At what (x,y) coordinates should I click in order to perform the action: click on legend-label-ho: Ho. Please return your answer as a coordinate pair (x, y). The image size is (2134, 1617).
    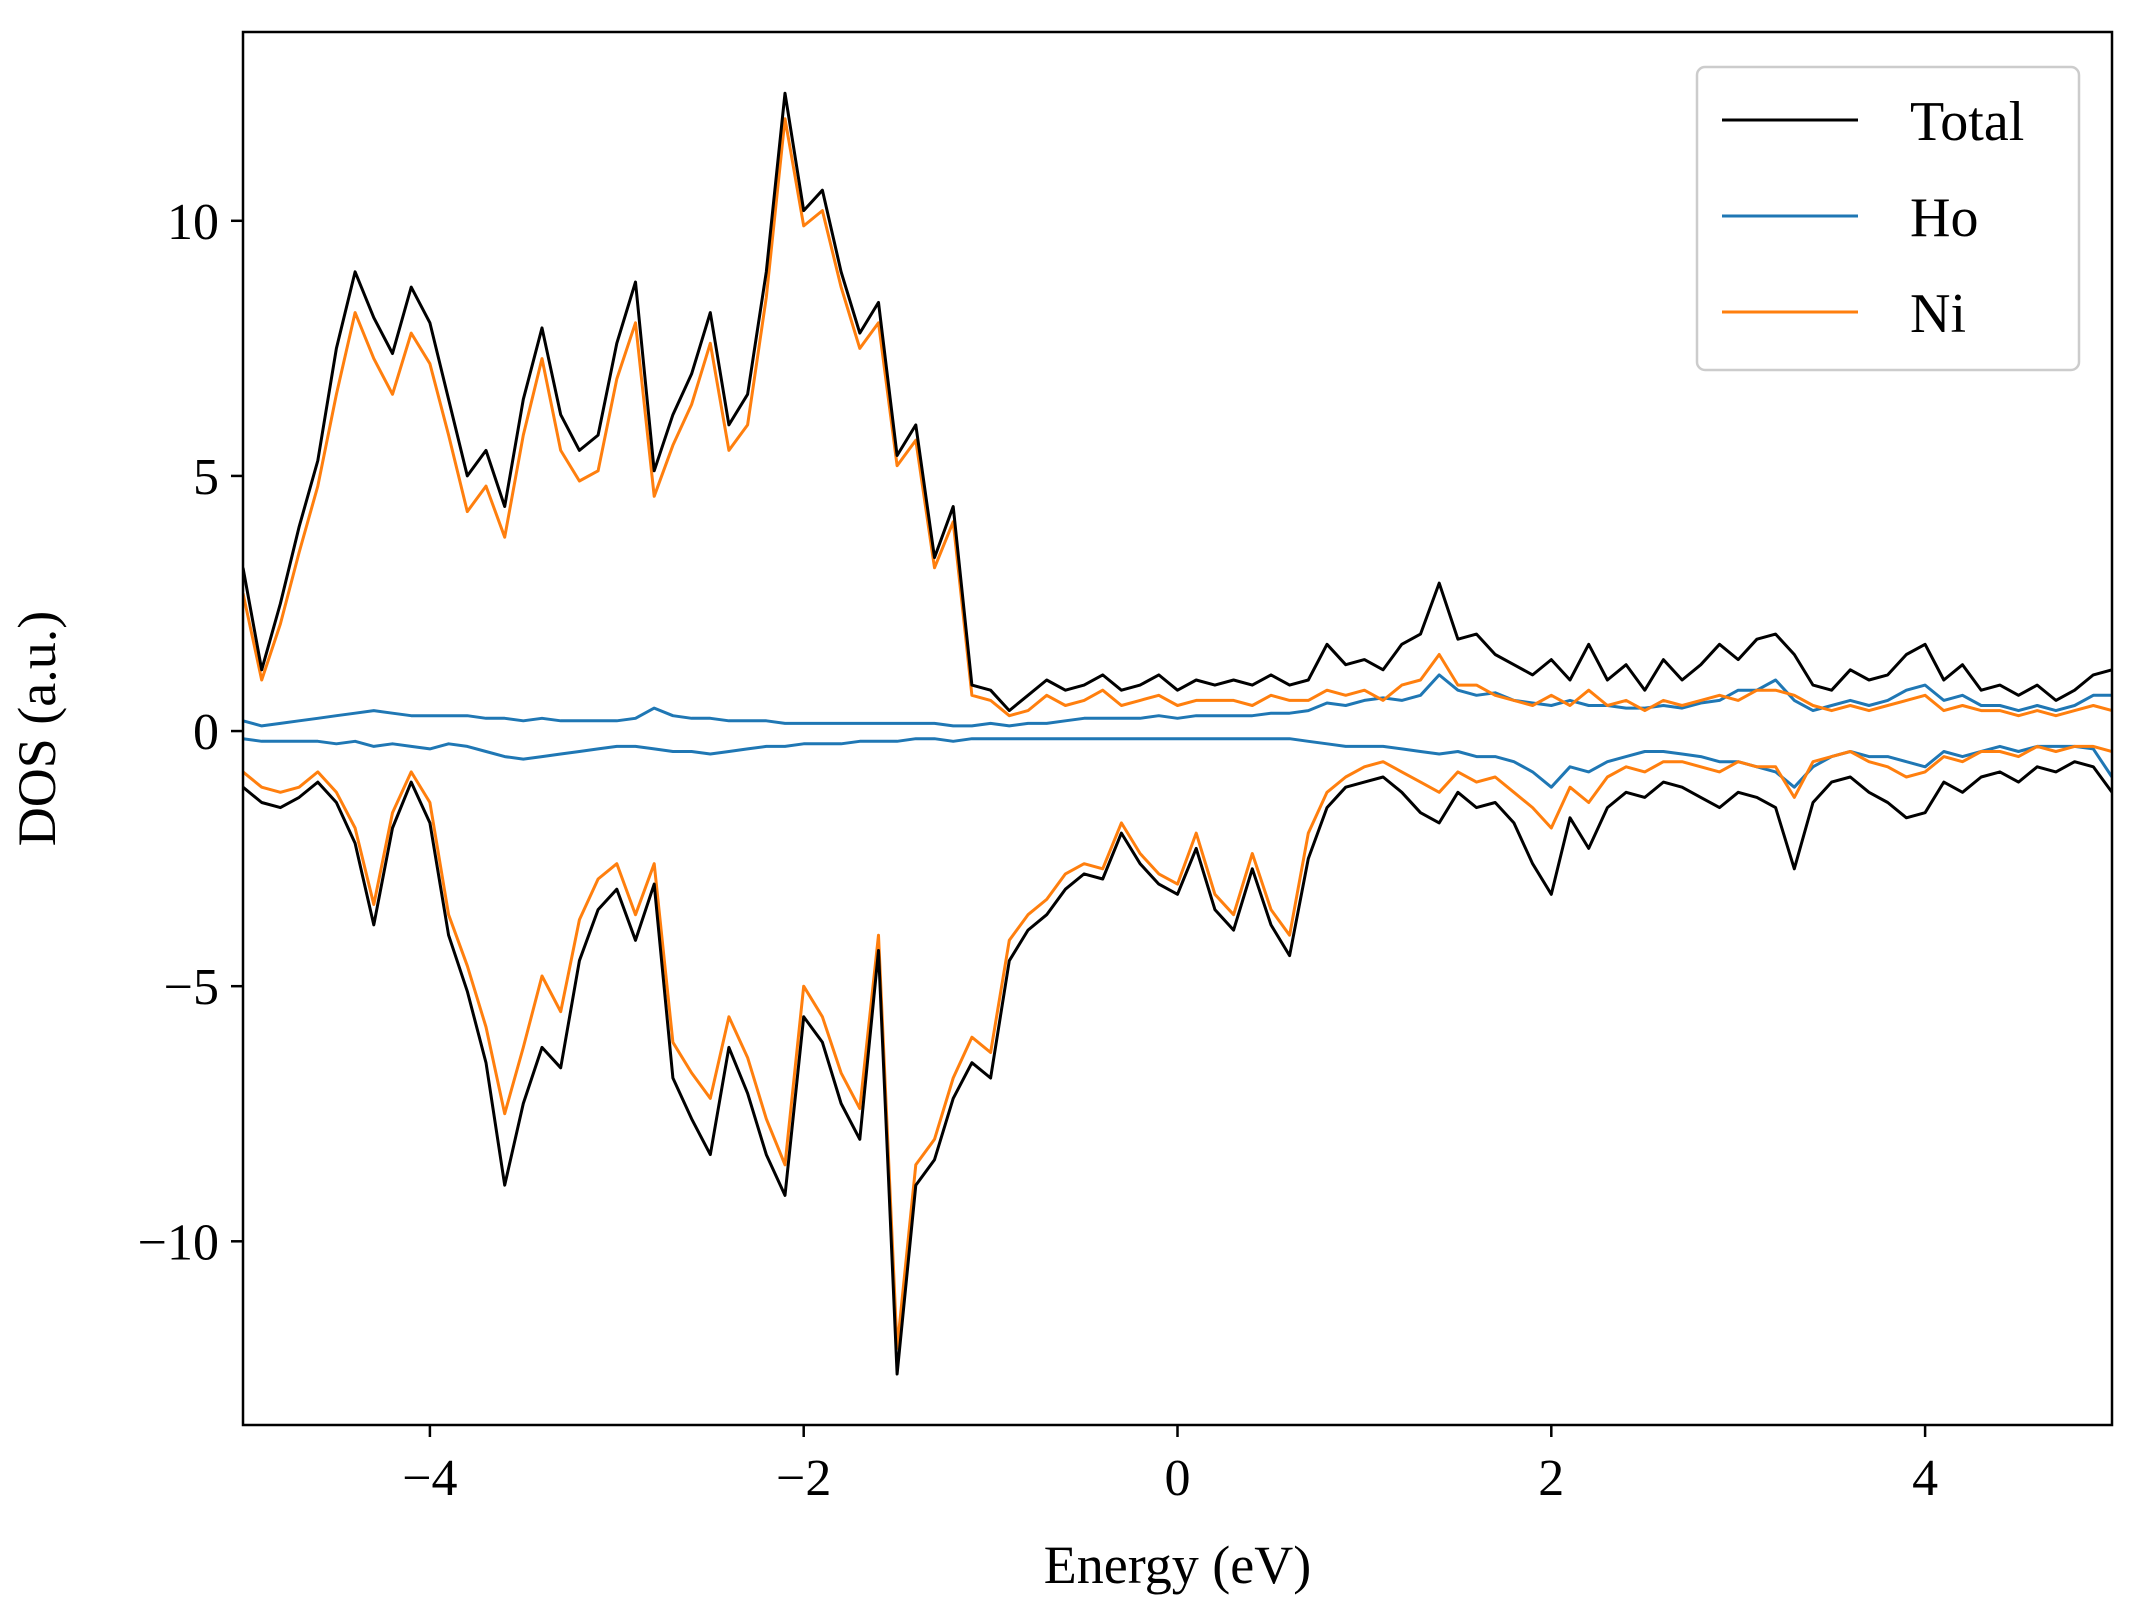
    Looking at the image, I should click on (1944, 218).